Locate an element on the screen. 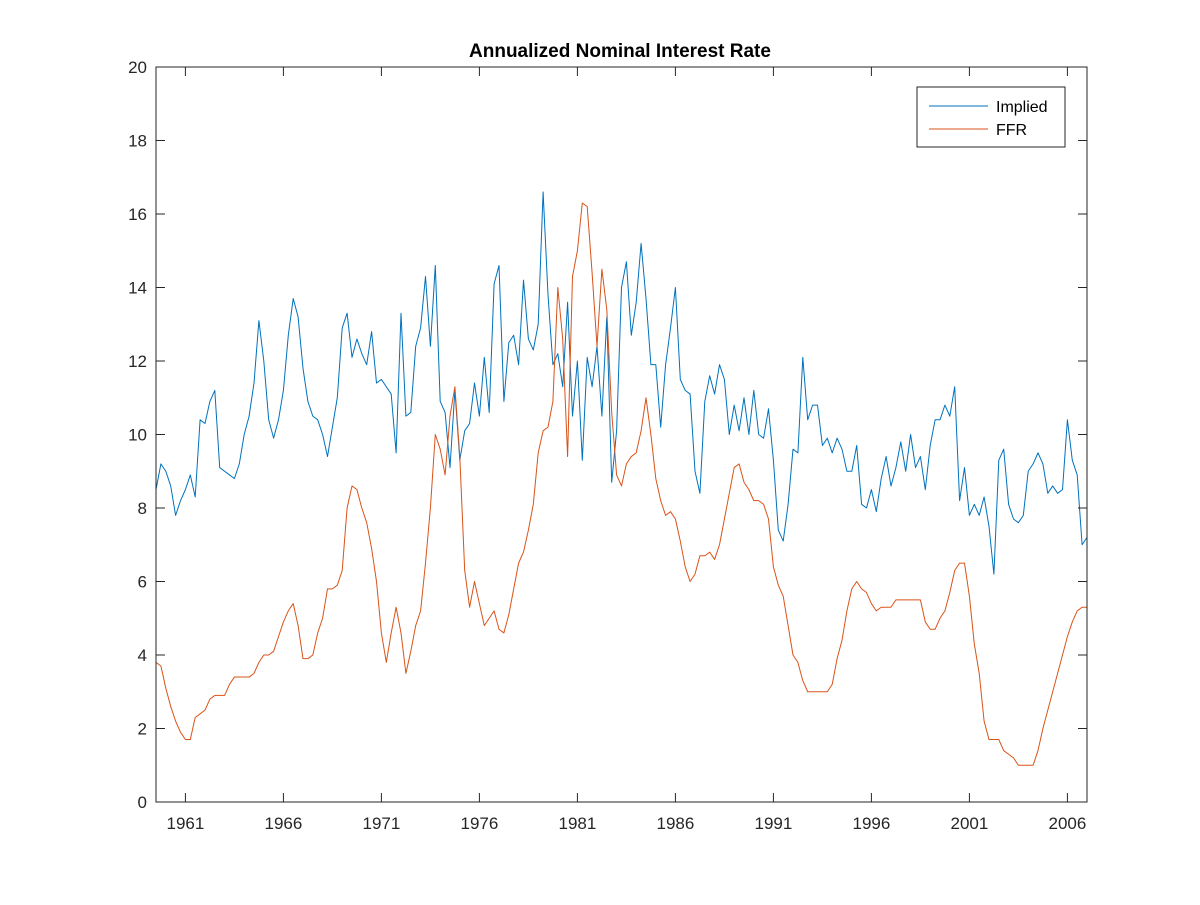 Image resolution: width=1200 pixels, height=905 pixels. x-tick-label: 1961 is located at coordinates (185, 823).